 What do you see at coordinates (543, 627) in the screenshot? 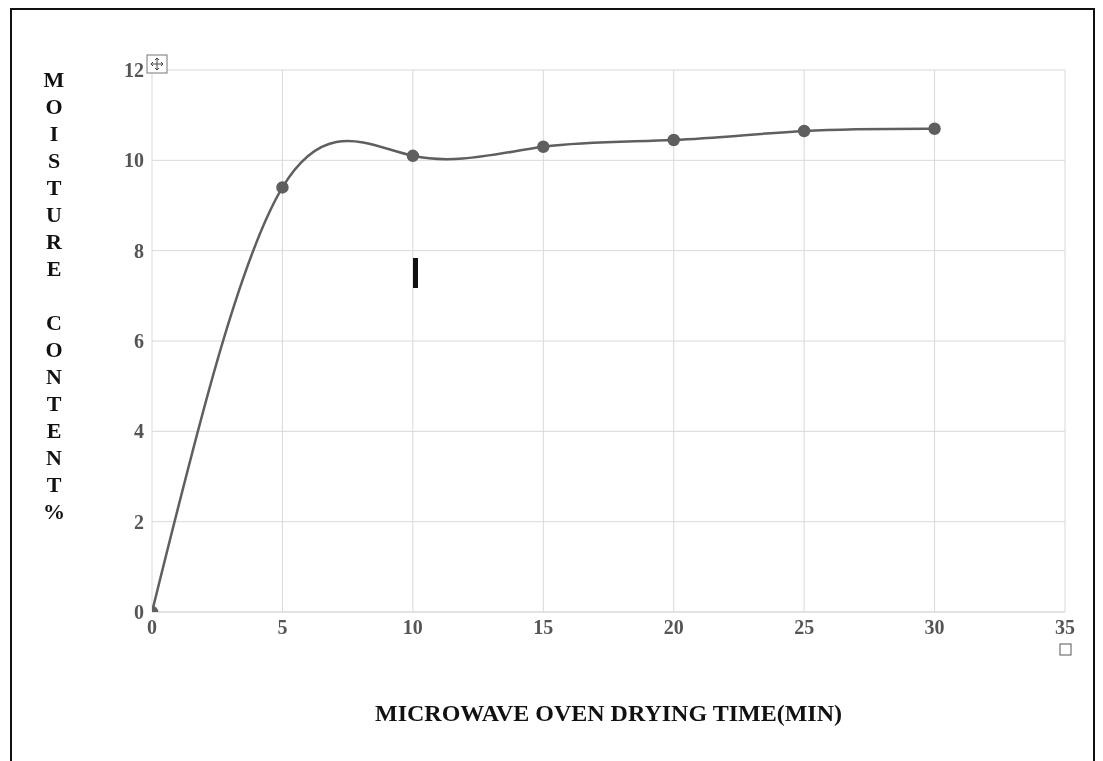
I see `x-tick-label: 15` at bounding box center [543, 627].